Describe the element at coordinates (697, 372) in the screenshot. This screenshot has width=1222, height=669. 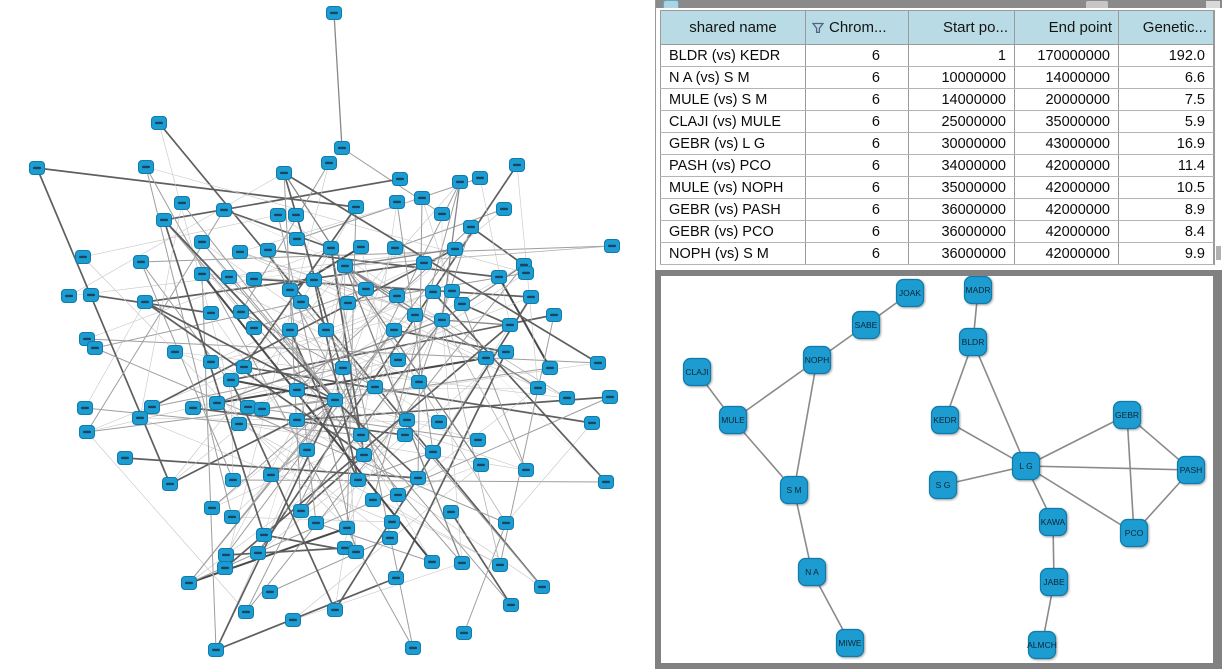
I see `network-node-CLAJI: CLAJI` at that location.